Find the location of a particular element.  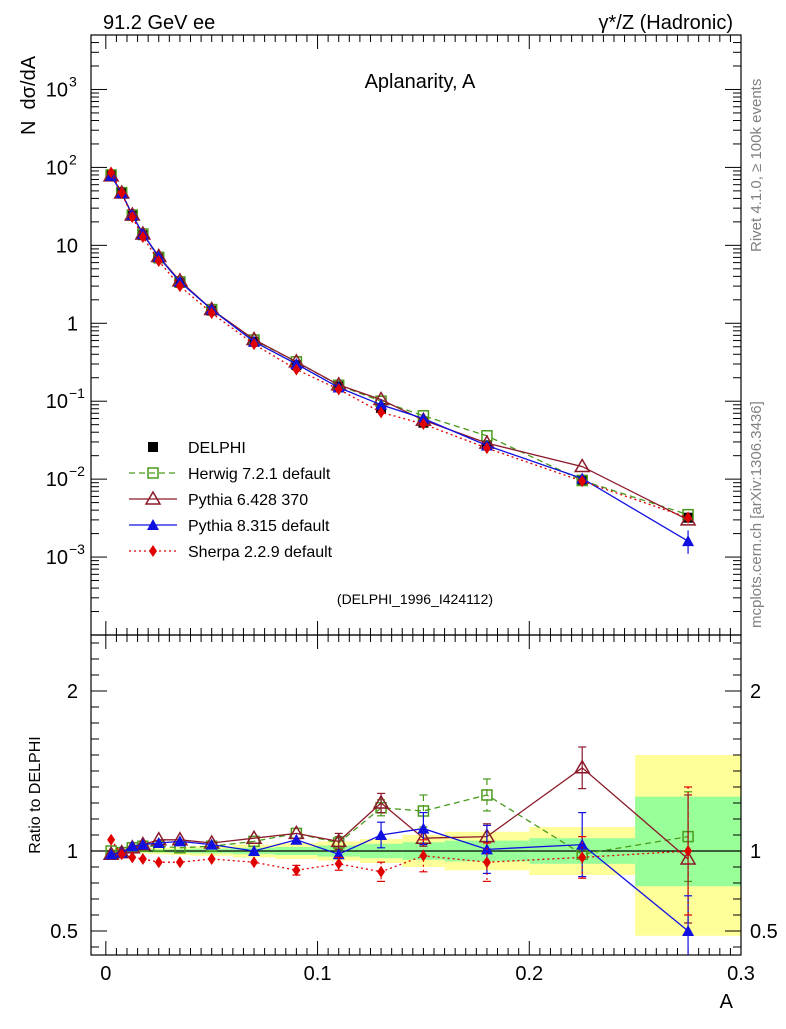

ratio-ylabel: Ratio to DELPHI is located at coordinates (35, 794).